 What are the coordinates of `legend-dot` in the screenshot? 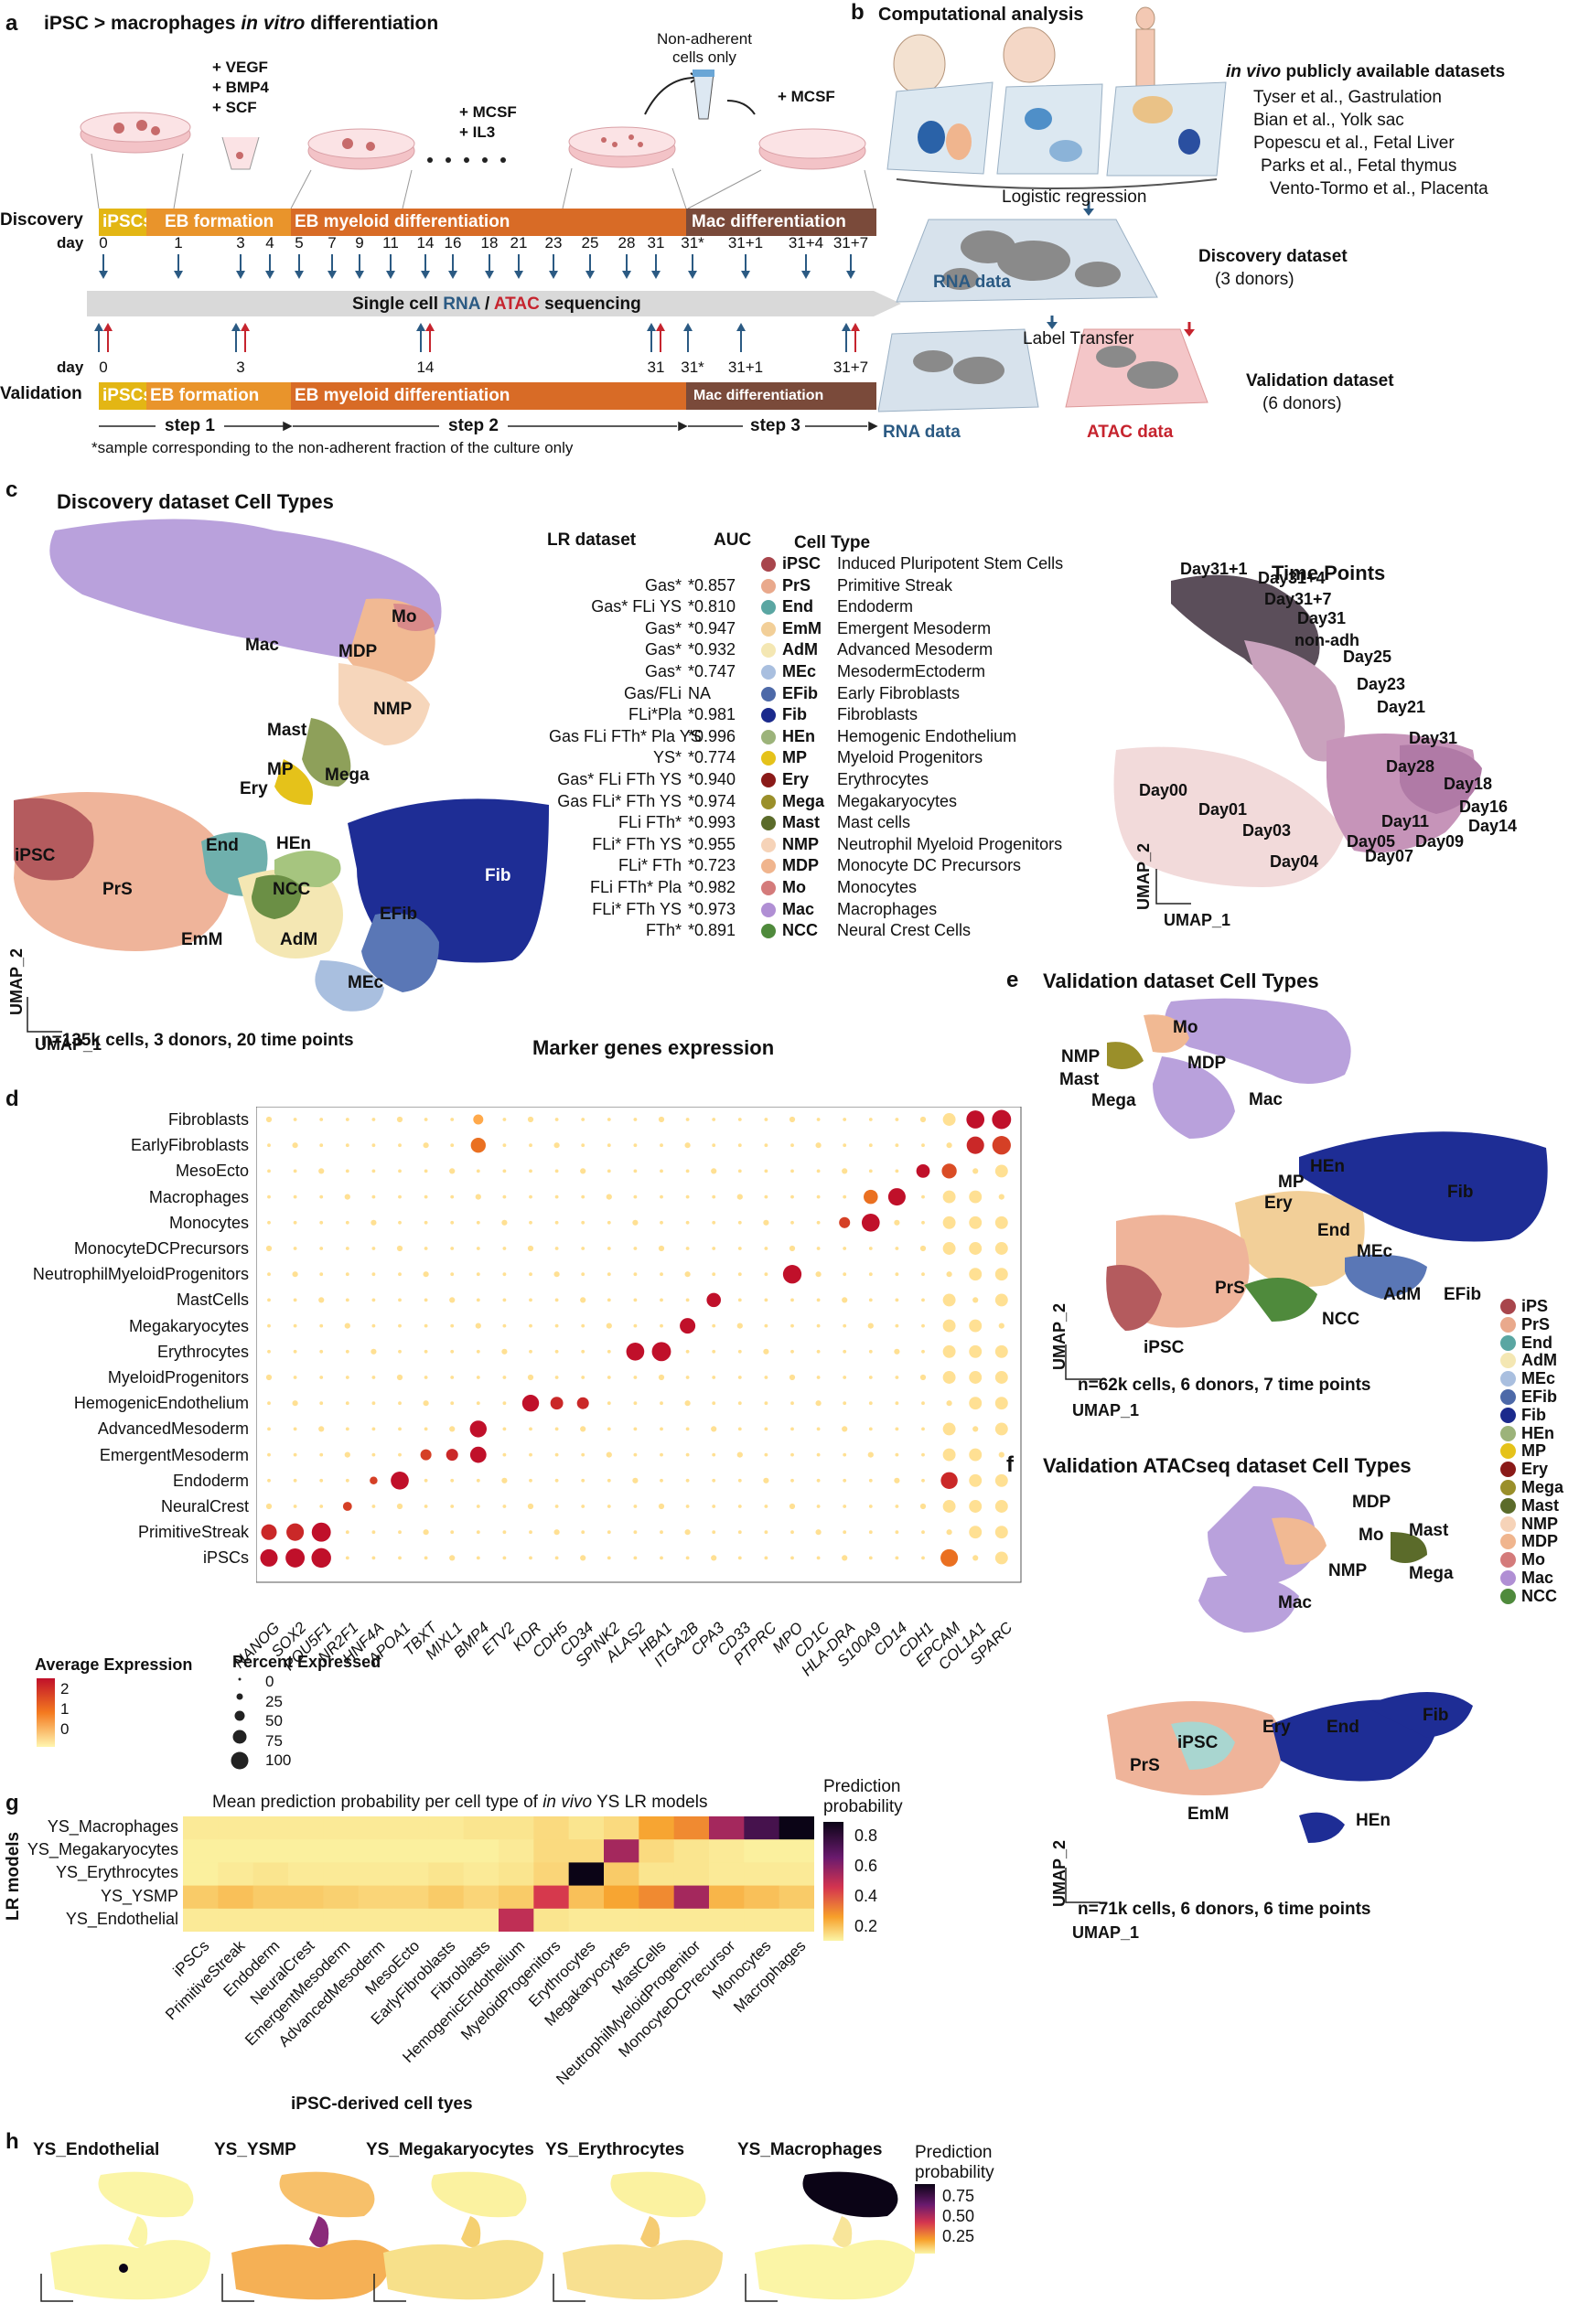 It's located at (1508, 1506).